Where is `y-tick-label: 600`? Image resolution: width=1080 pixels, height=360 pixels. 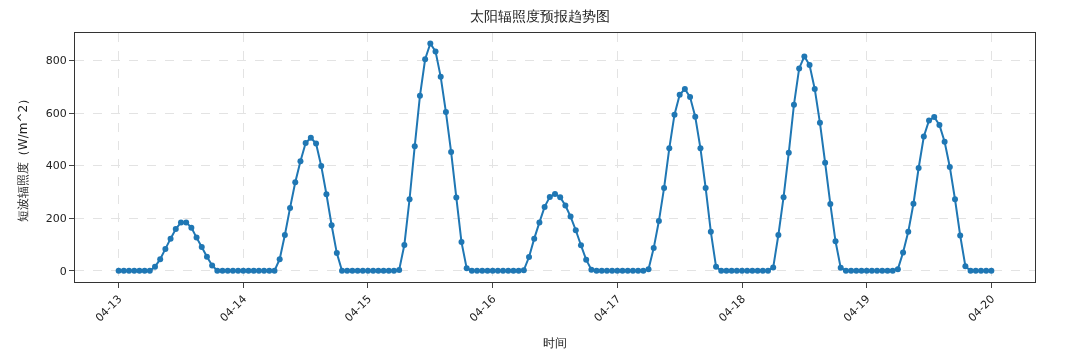 y-tick-label: 600 is located at coordinates (56, 113).